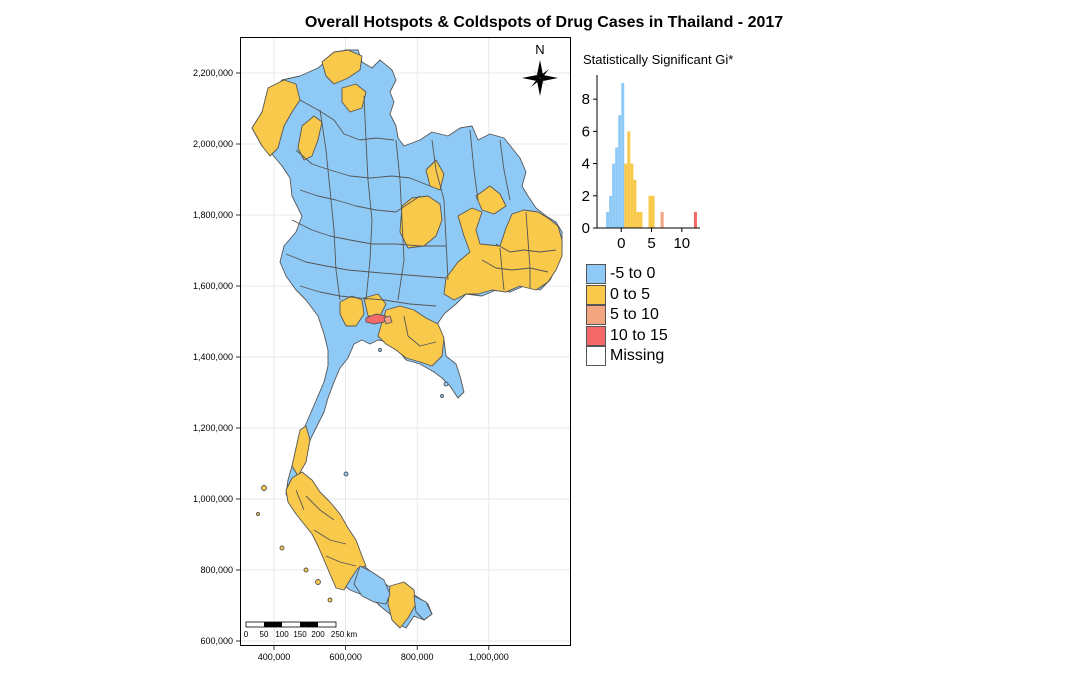  Describe the element at coordinates (586, 131) in the screenshot. I see `histogram-y-tick-label: 6` at that location.